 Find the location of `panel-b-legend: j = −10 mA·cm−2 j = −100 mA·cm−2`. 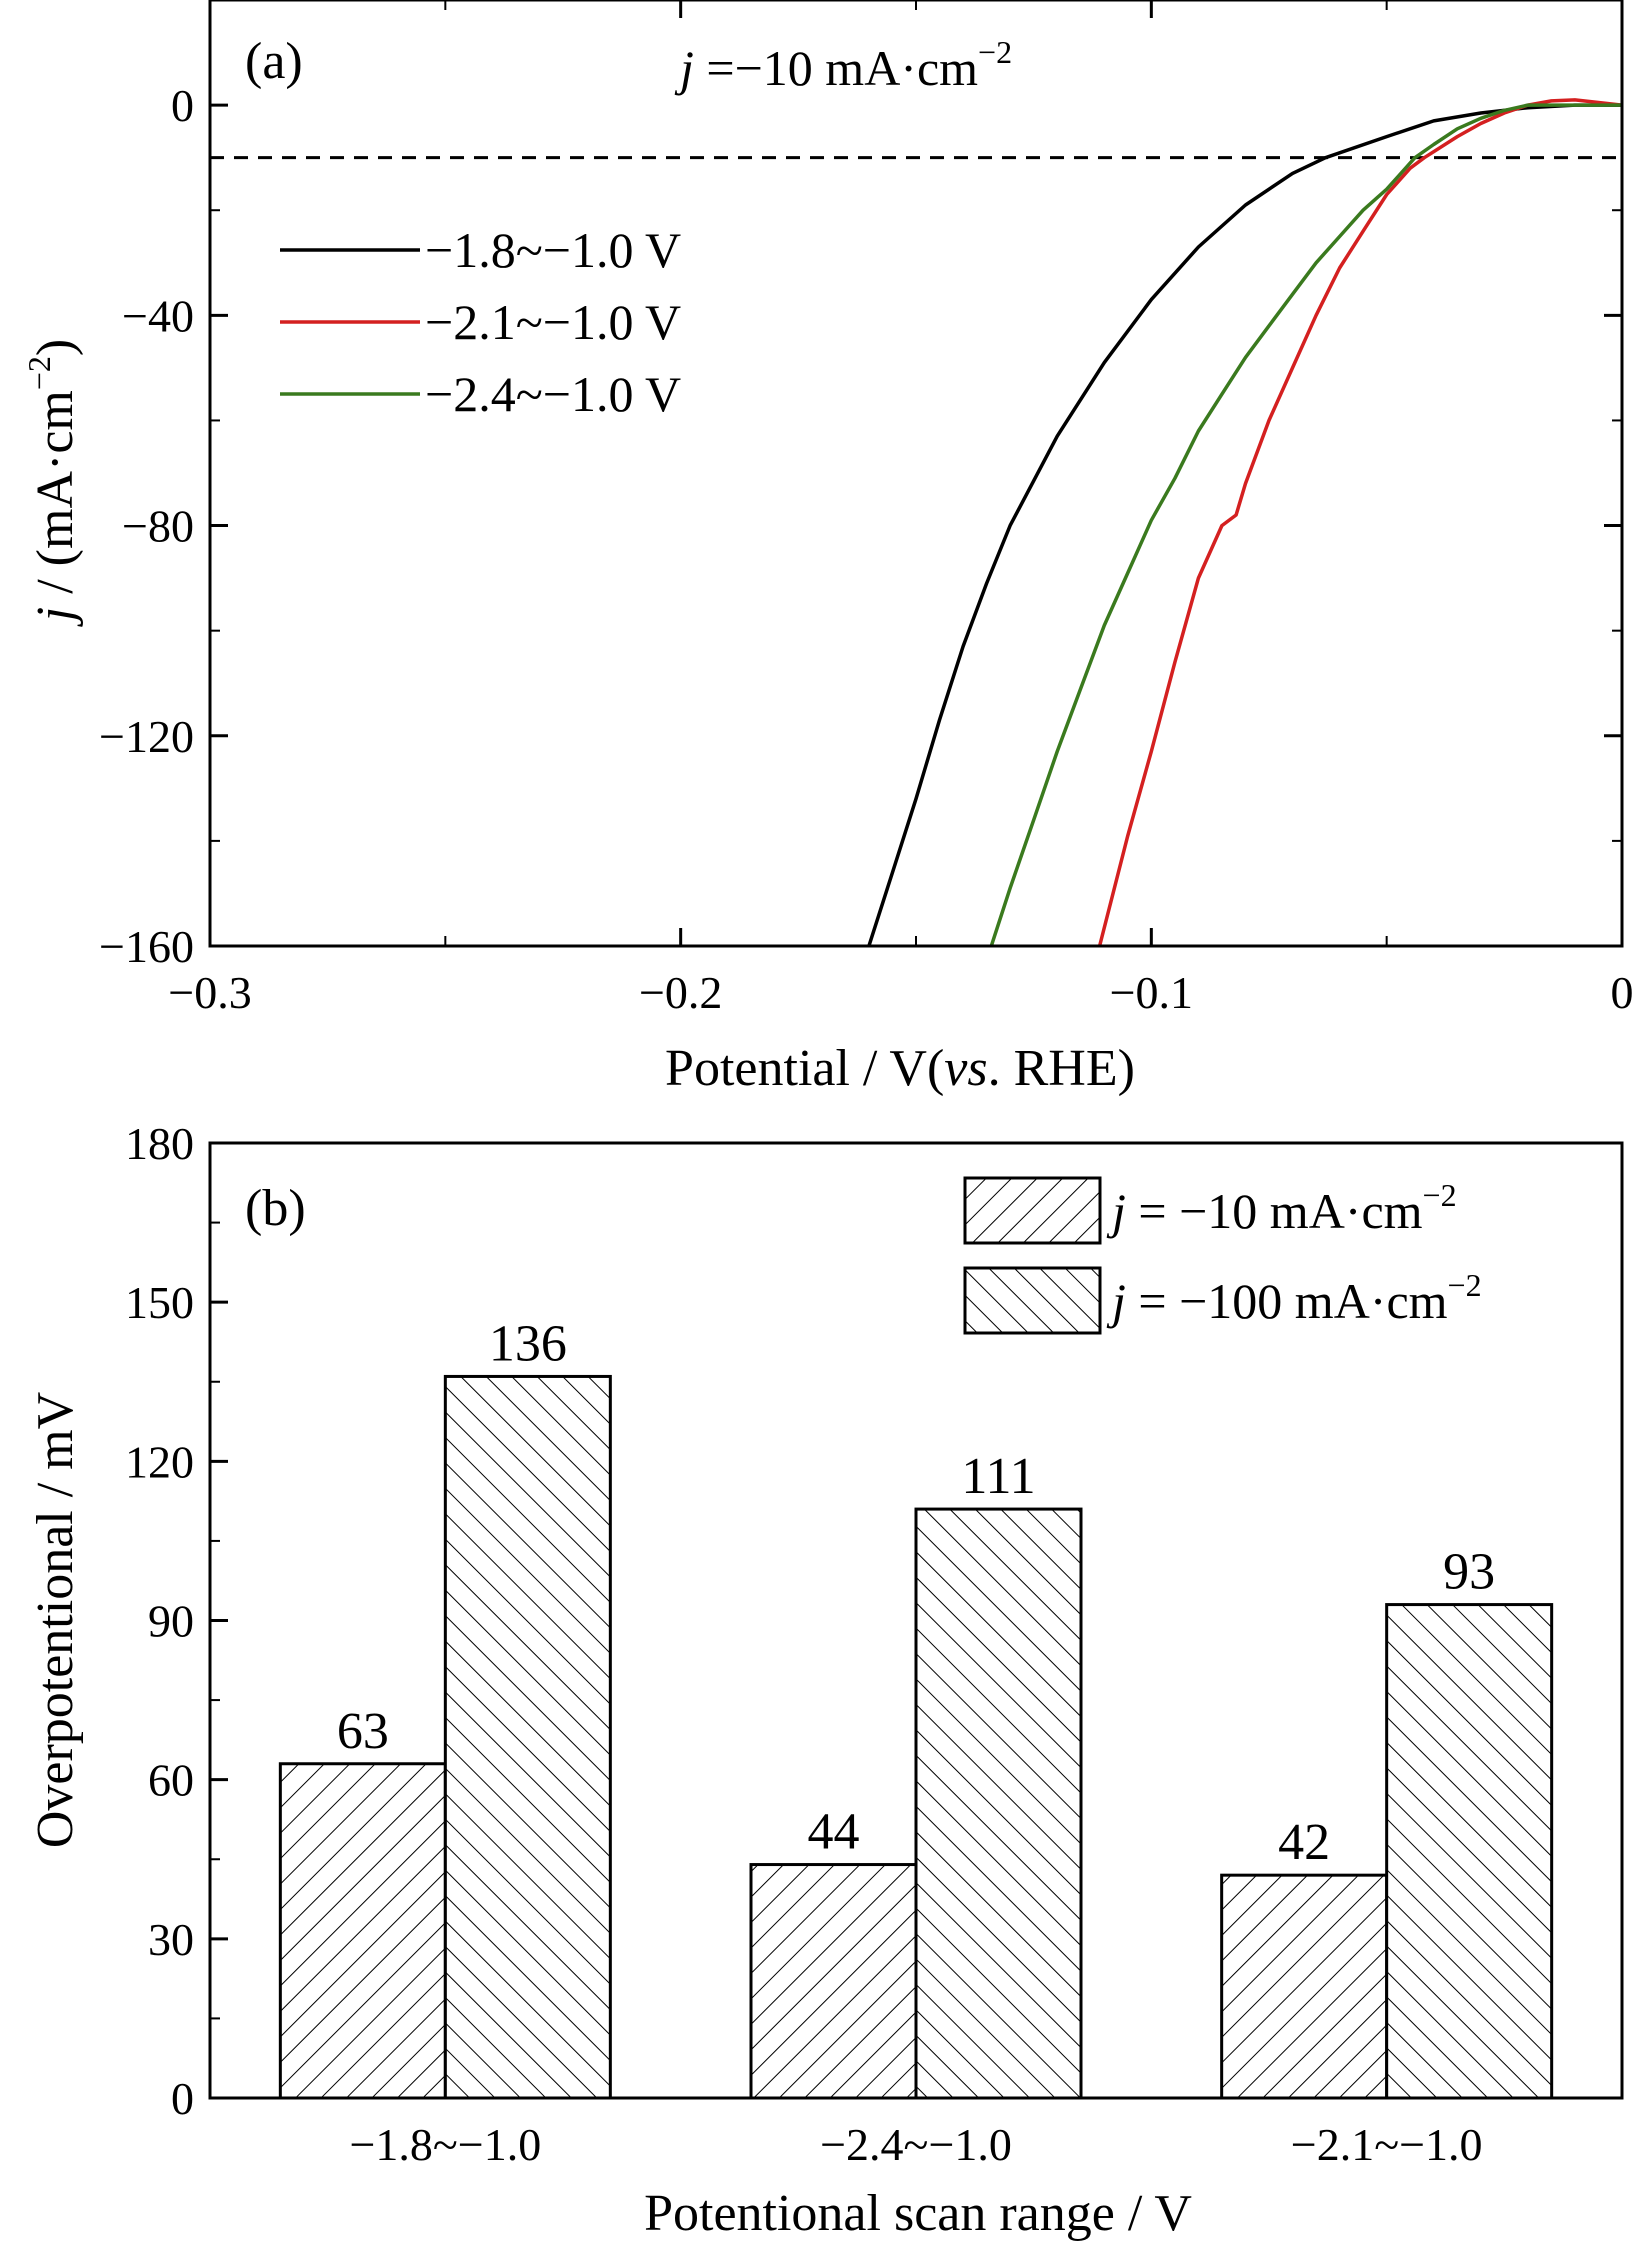

panel-b-legend: j = −10 mA·cm−2 j = −100 mA·cm−2 is located at coordinates (1222, 1255).